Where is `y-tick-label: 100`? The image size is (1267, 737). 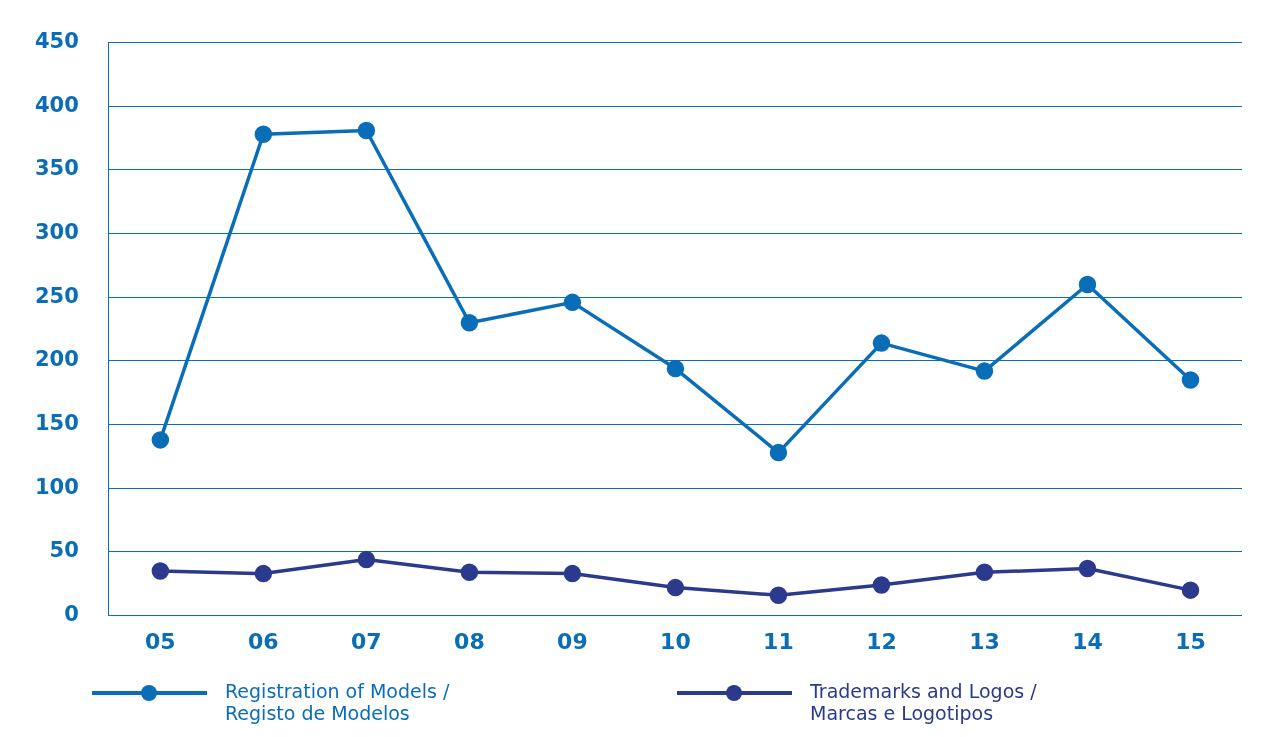
y-tick-label: 100 is located at coordinates (56, 486).